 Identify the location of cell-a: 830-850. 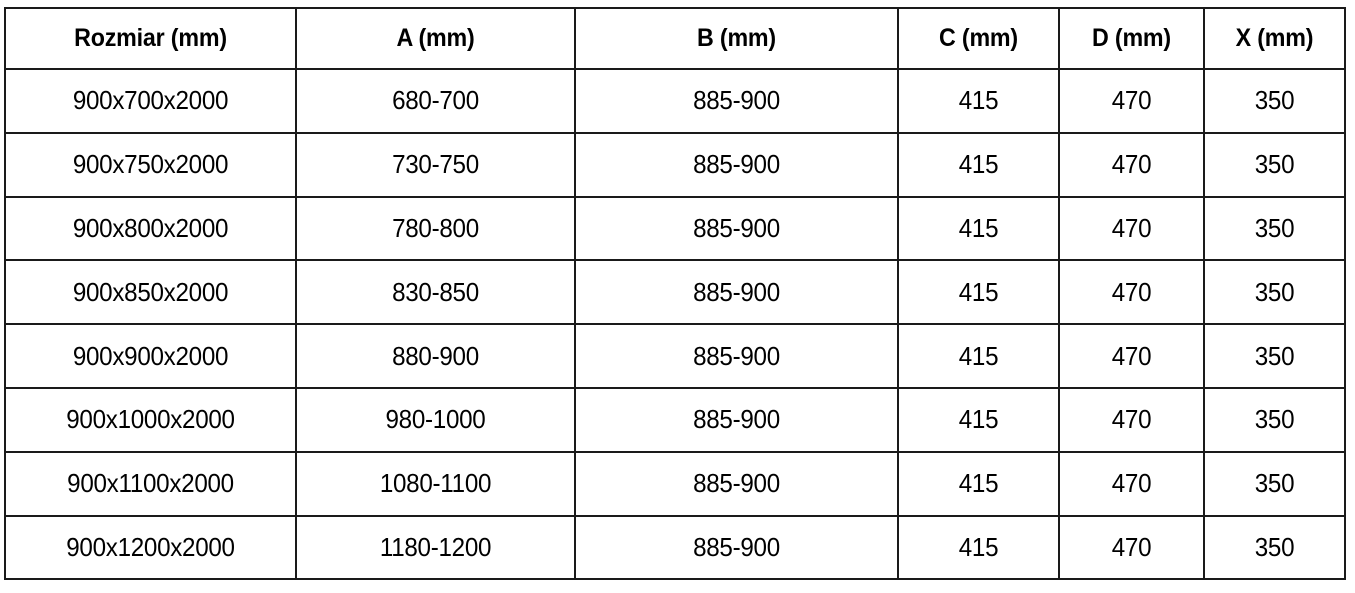
(435, 292).